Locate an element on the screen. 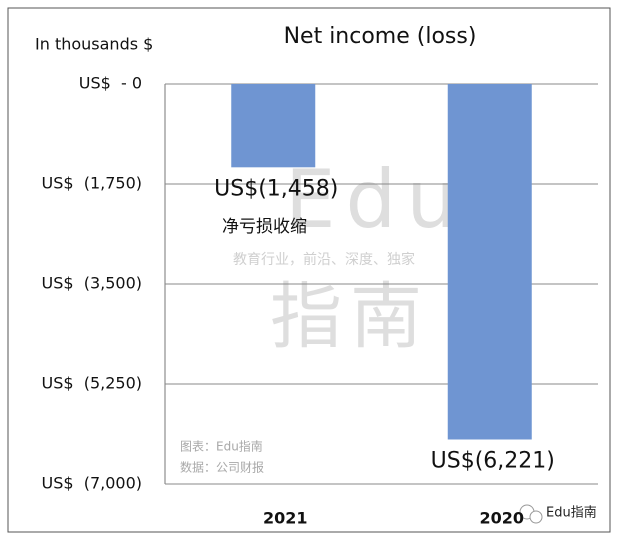  annotation: 净亏损收缩 is located at coordinates (264, 227).